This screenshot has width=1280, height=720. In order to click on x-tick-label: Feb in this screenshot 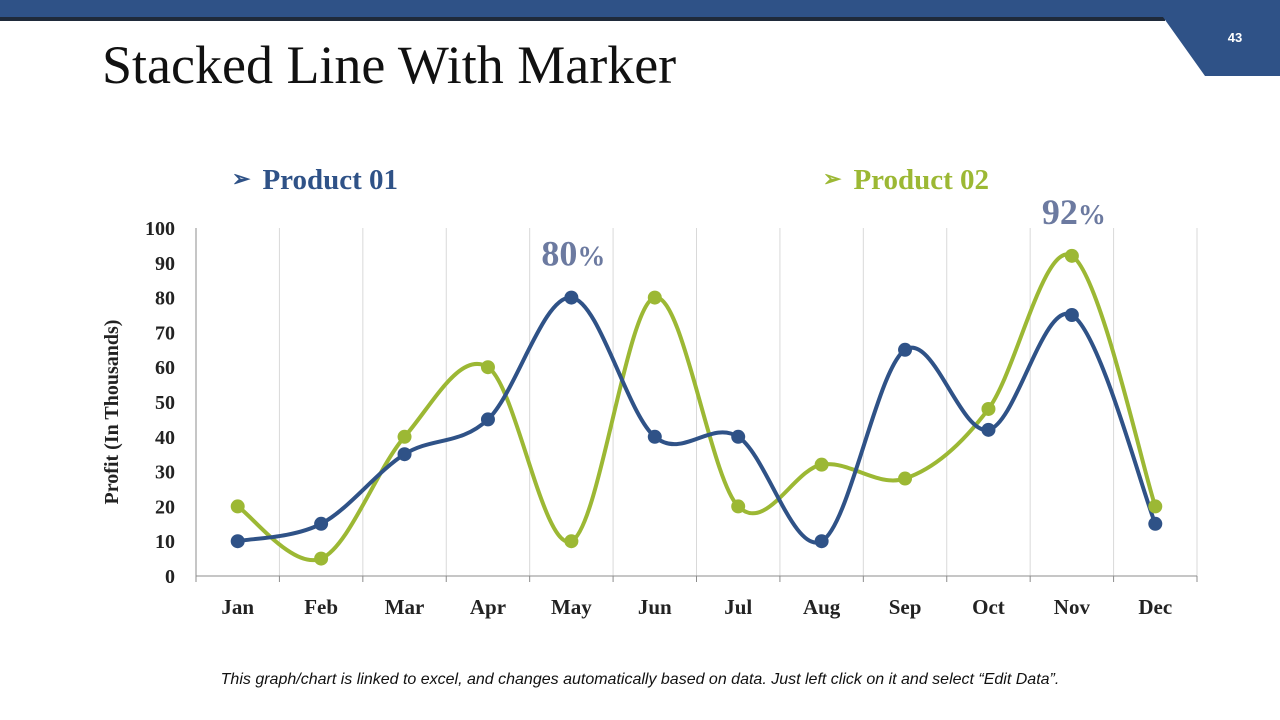, I will do `click(321, 607)`.